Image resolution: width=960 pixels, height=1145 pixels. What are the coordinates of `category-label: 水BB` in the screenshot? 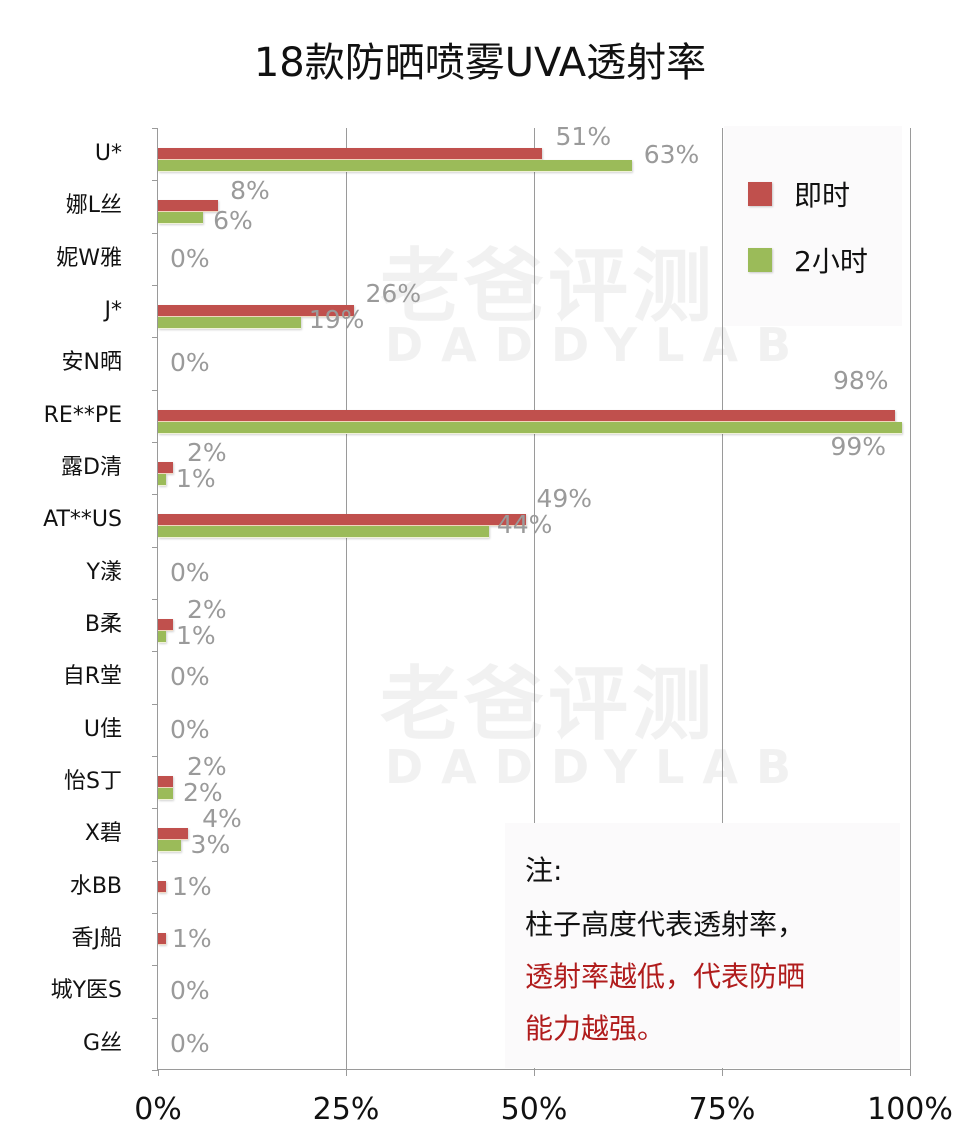 It's located at (95, 886).